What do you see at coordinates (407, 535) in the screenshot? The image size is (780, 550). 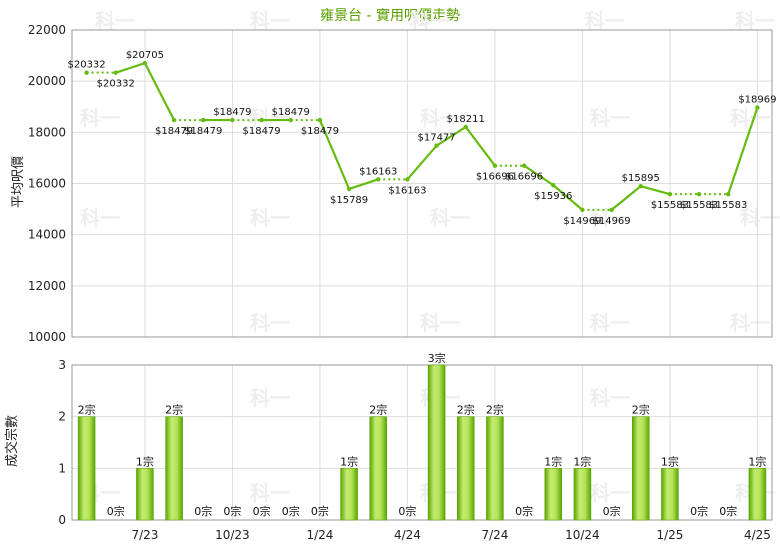 I see `x-tick-label: 4/24` at bounding box center [407, 535].